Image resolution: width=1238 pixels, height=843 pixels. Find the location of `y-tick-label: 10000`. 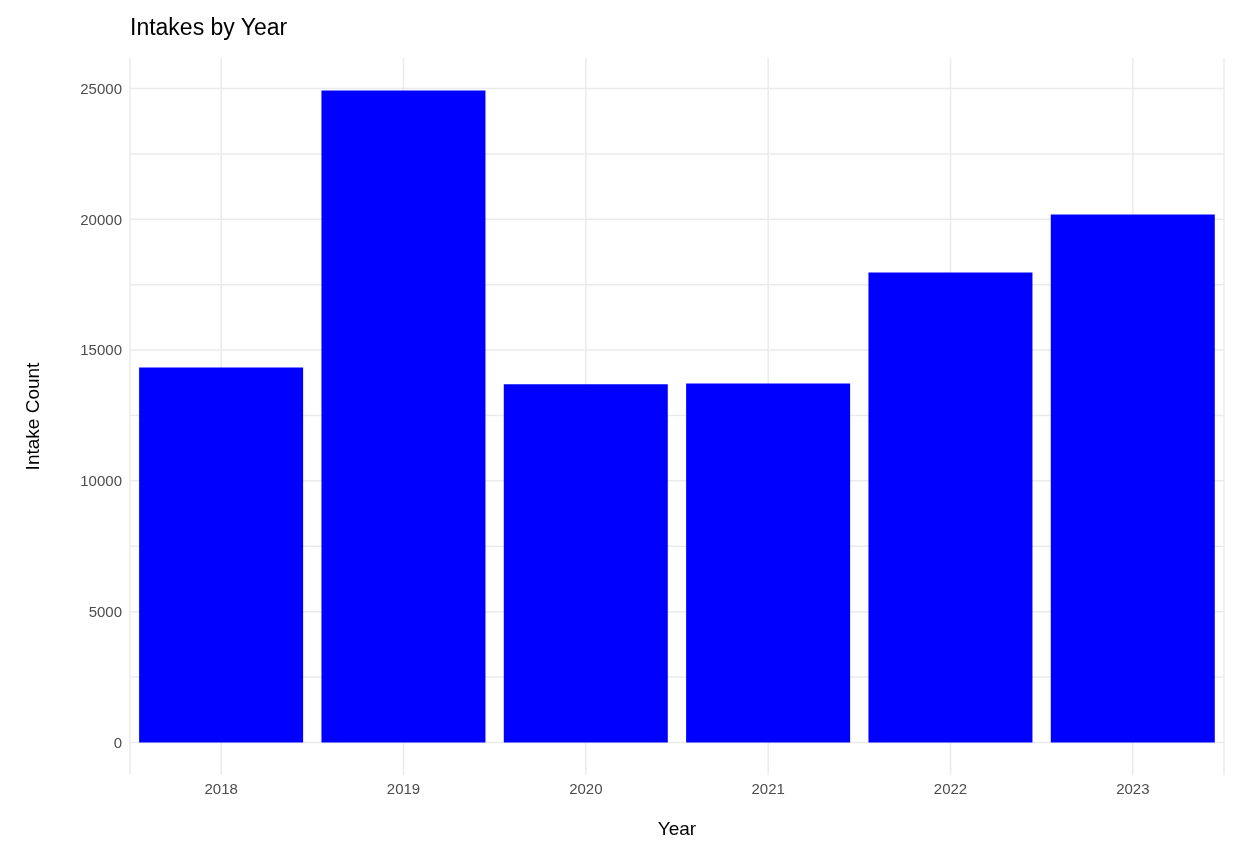

y-tick-label: 10000 is located at coordinates (101, 481).